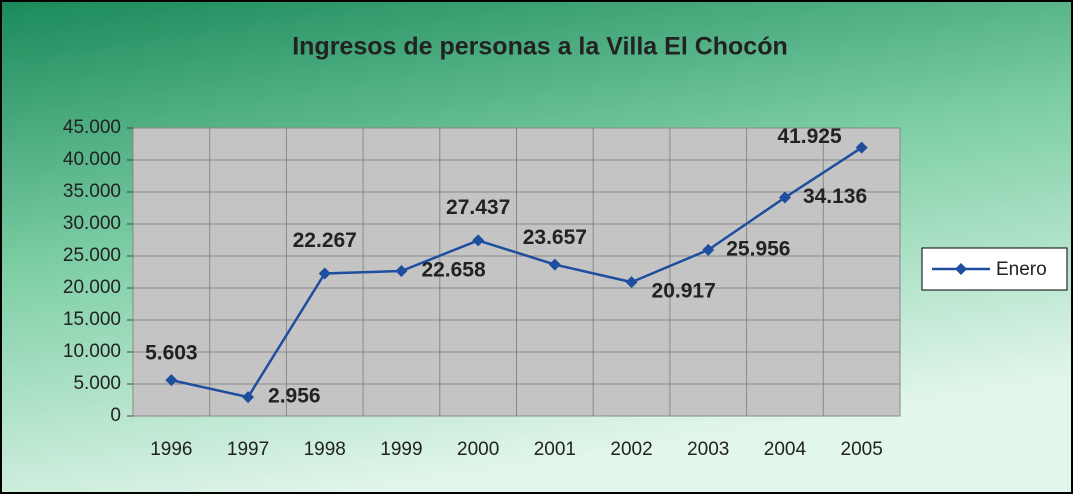  I want to click on legend-marker, so click(961, 269).